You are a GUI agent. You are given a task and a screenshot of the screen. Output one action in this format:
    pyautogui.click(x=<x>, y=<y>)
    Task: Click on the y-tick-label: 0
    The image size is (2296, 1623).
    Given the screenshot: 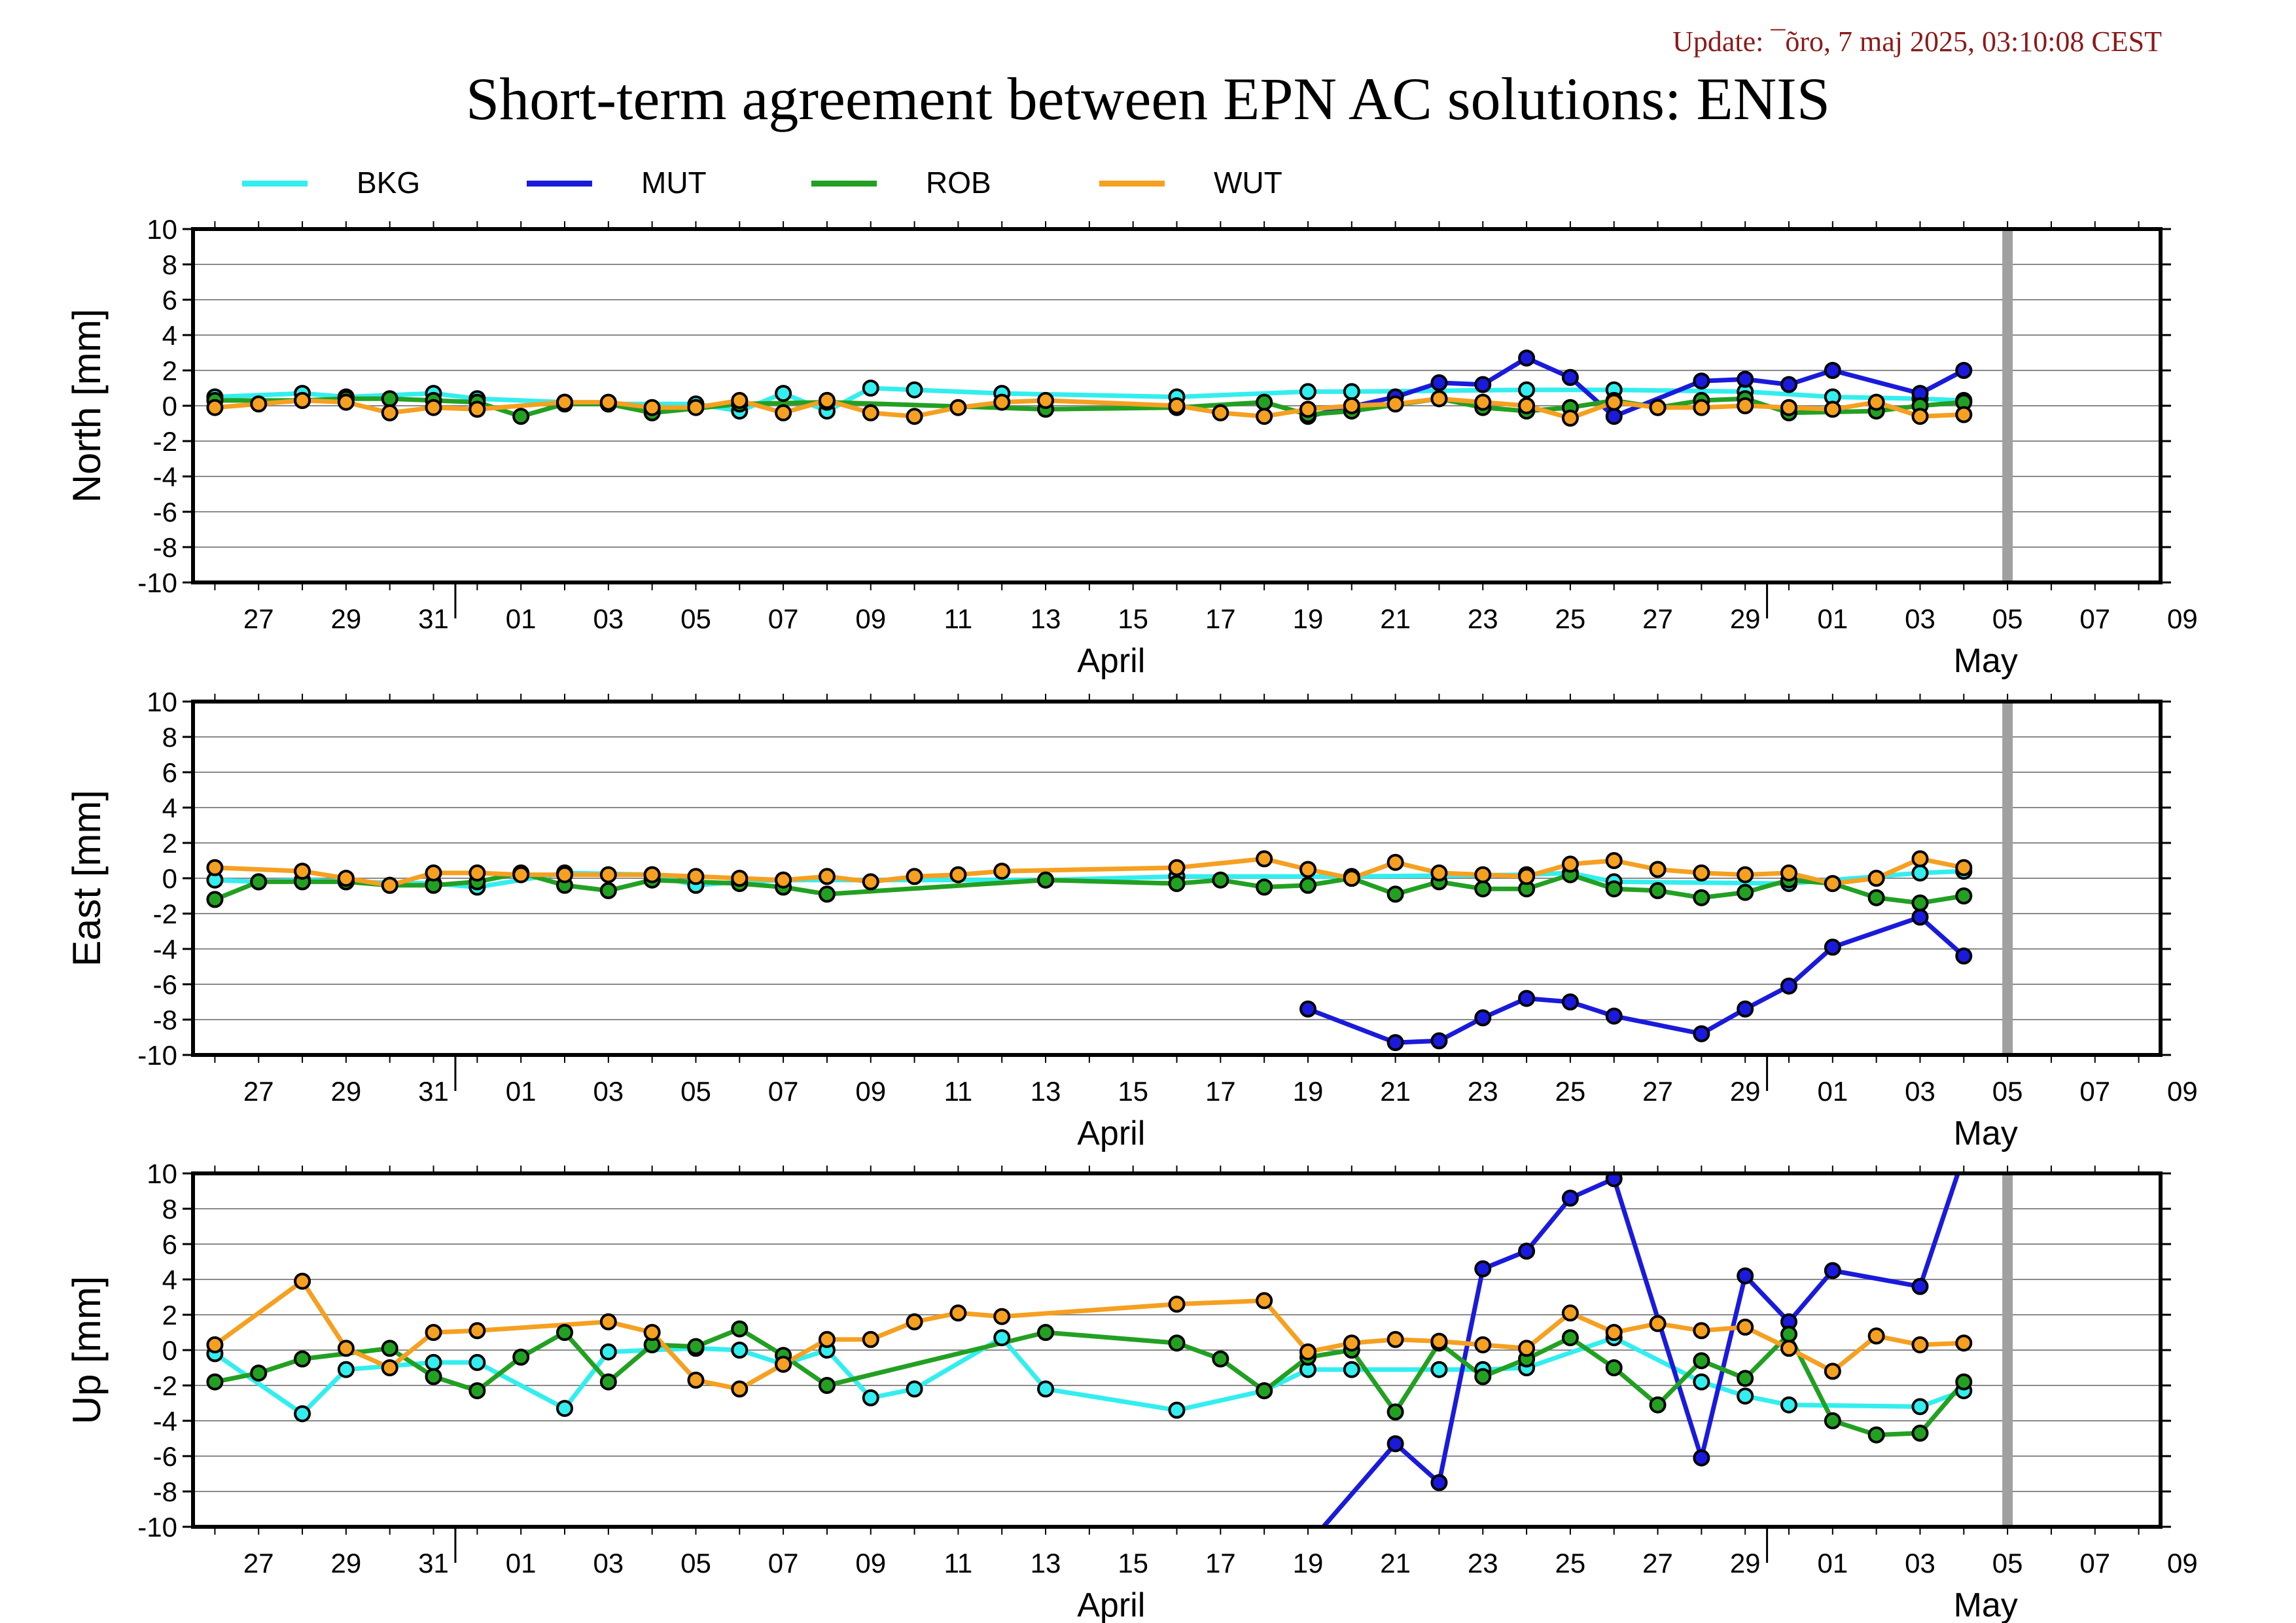 What is the action you would take?
    pyautogui.click(x=169, y=879)
    